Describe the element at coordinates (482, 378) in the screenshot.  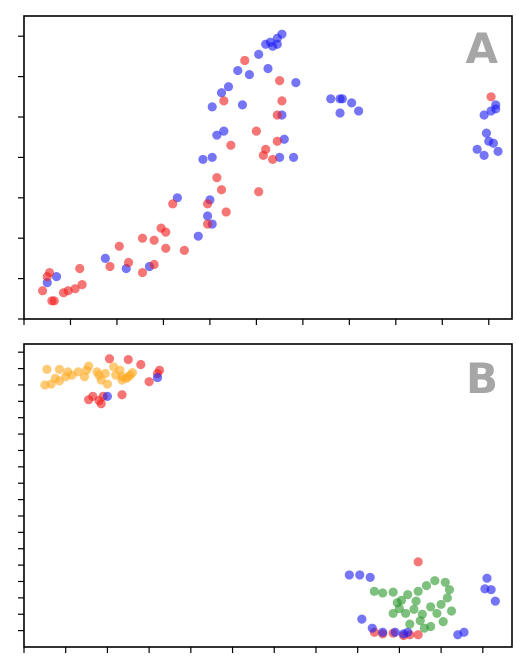
I see `panel-b-label: B` at that location.